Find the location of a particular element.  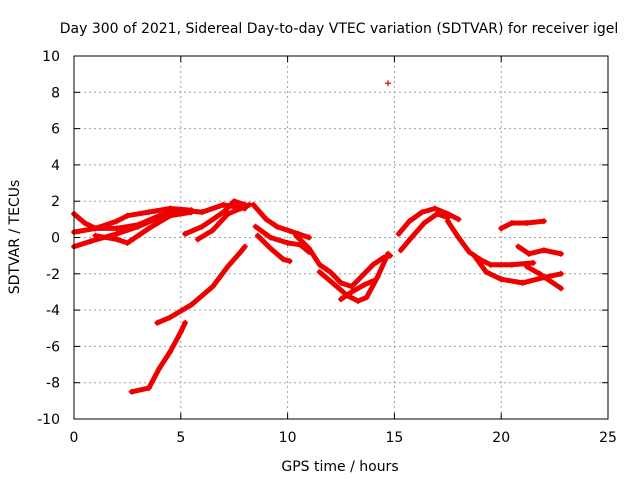

x-tick-label: 5 is located at coordinates (180, 438).